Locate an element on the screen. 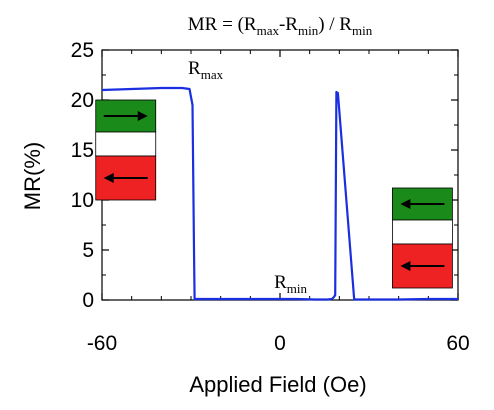  right-inset is located at coordinates (422, 238).